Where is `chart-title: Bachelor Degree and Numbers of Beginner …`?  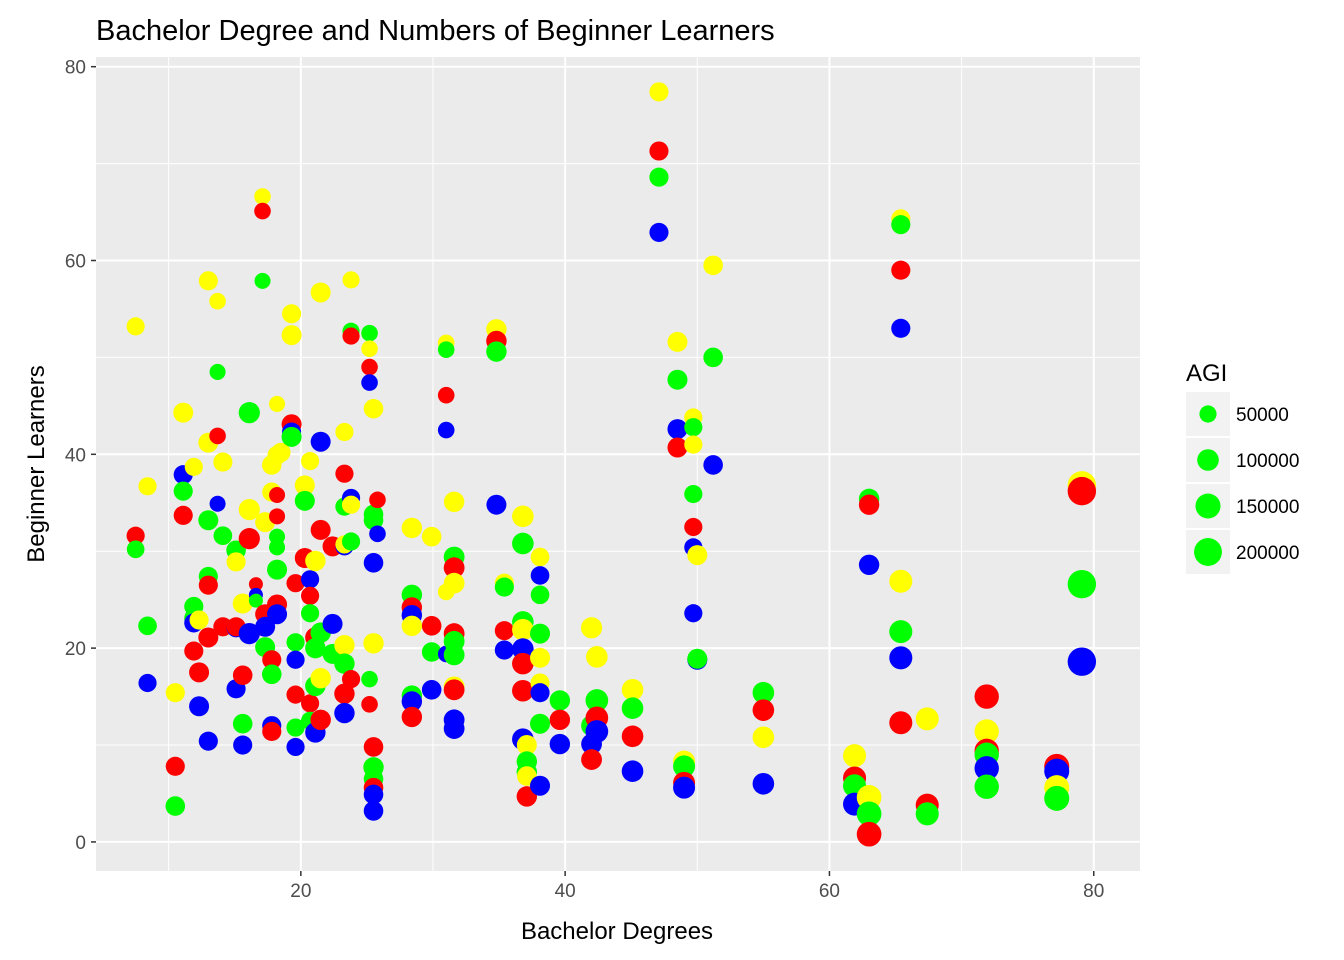 chart-title: Bachelor Degree and Numbers of Beginner … is located at coordinates (435, 31).